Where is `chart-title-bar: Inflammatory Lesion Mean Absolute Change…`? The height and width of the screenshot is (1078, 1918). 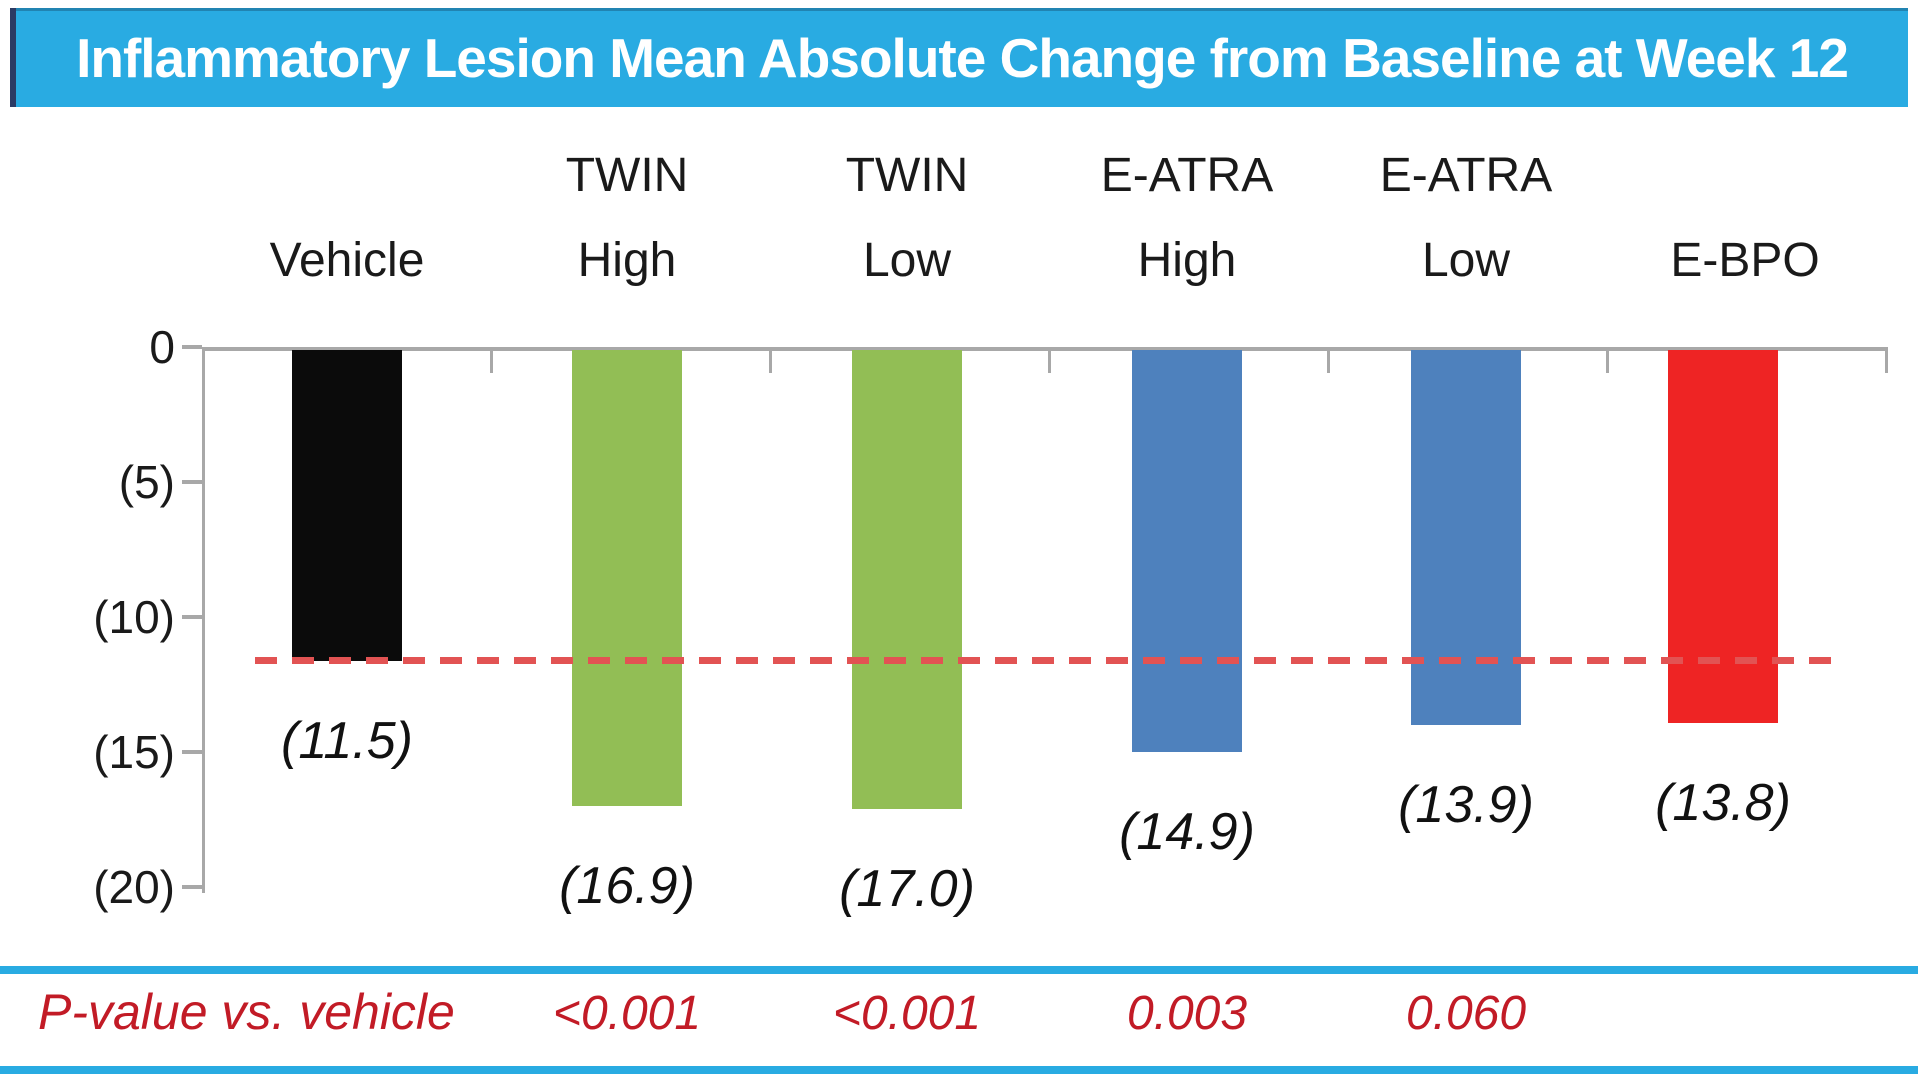
chart-title-bar: Inflammatory Lesion Mean Absolute Change… is located at coordinates (959, 57).